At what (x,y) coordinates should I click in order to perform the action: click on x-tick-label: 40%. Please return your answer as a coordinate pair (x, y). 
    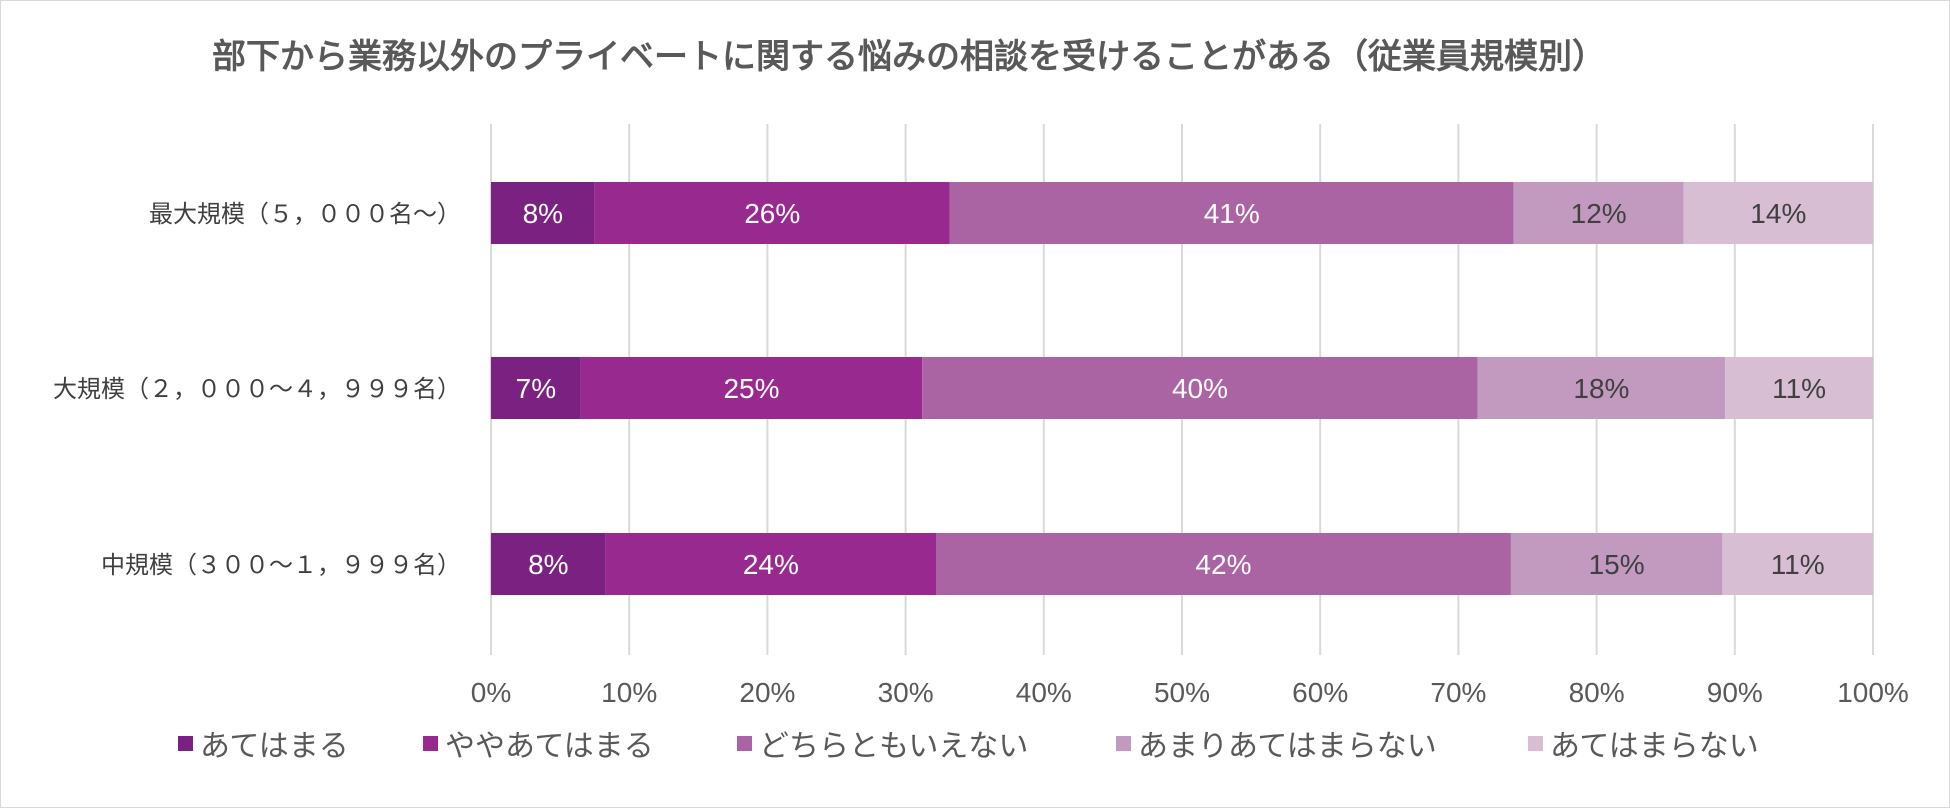
    Looking at the image, I should click on (1044, 692).